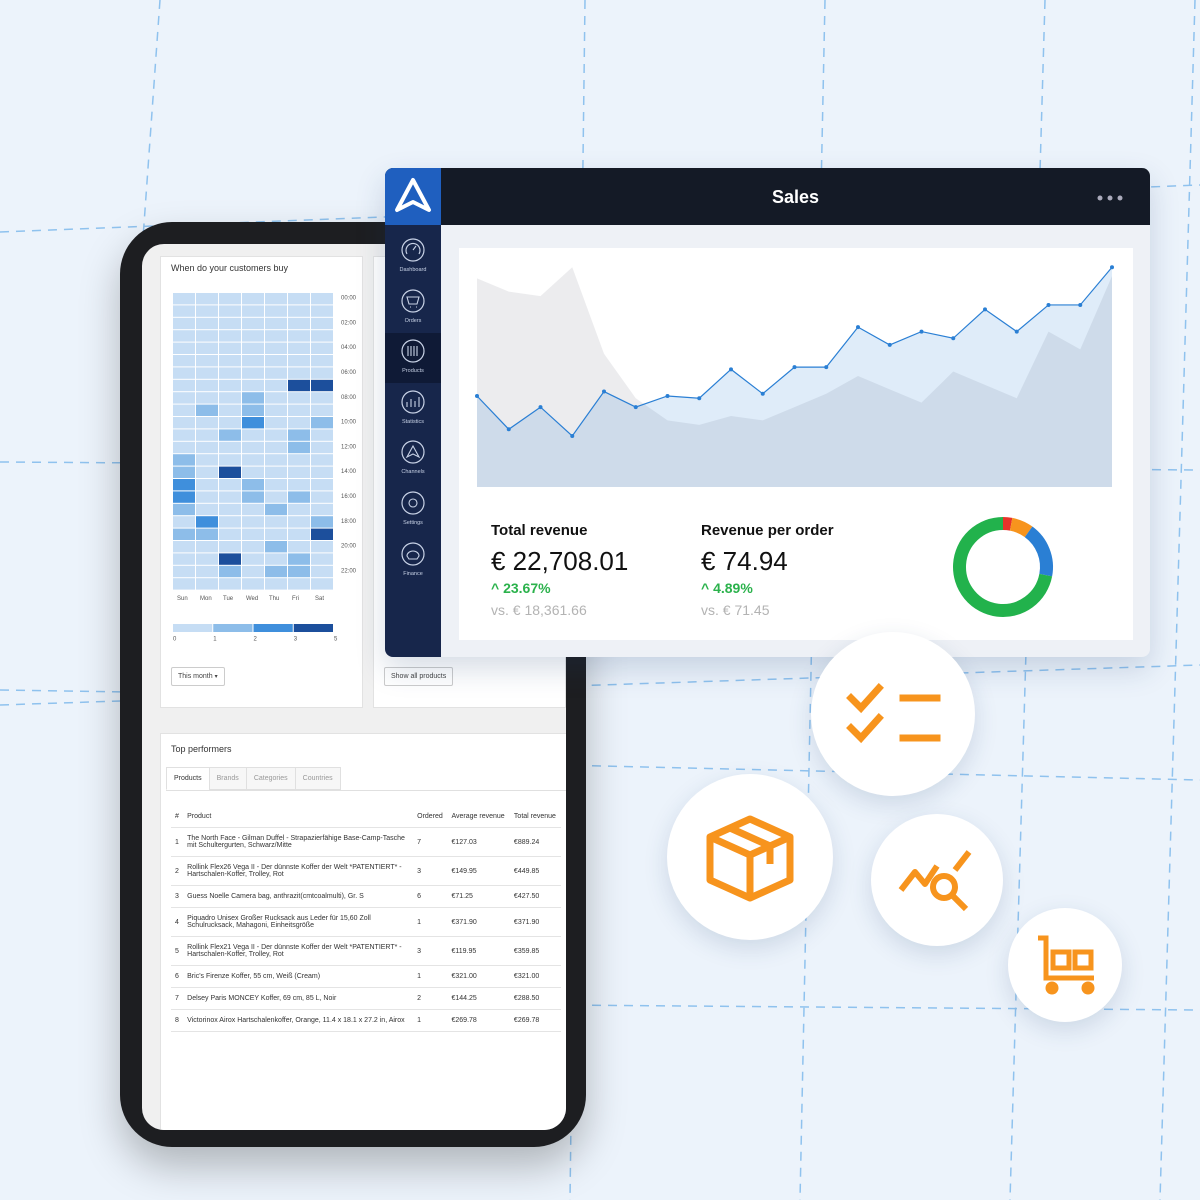  I want to click on day-label: Tue, so click(228, 599).